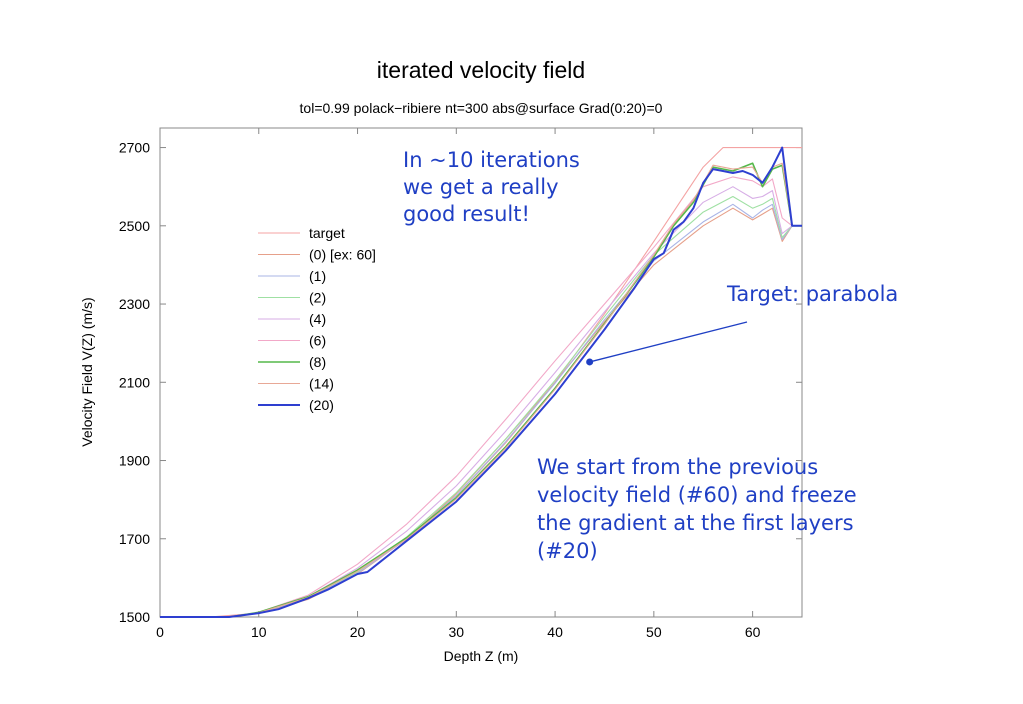  Describe the element at coordinates (342, 255) in the screenshot. I see `legend-label: (0) [ex: 60]` at that location.